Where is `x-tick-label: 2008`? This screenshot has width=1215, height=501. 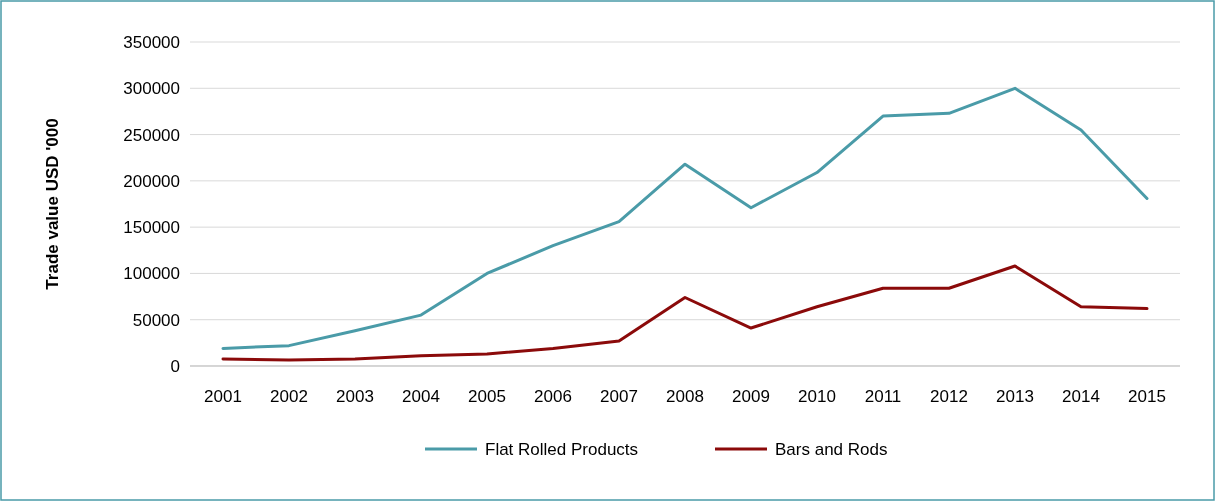 x-tick-label: 2008 is located at coordinates (685, 396).